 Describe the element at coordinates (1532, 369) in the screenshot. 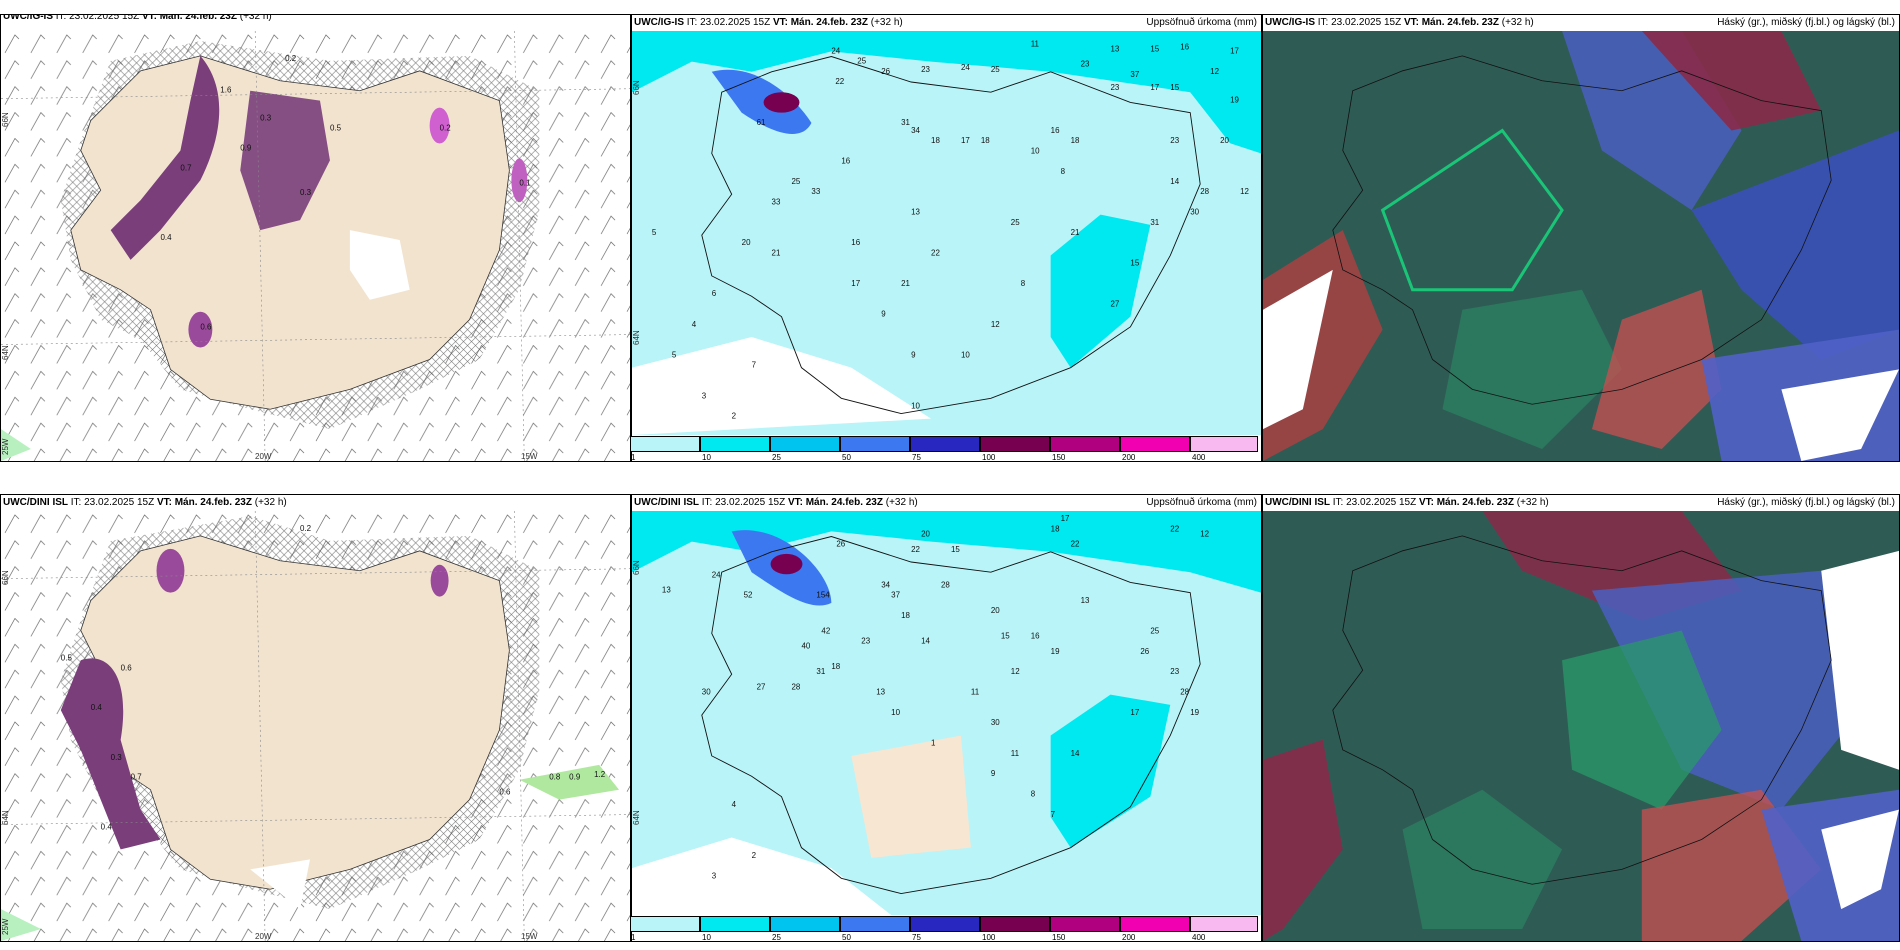

I see `mid-cloud-area` at that location.